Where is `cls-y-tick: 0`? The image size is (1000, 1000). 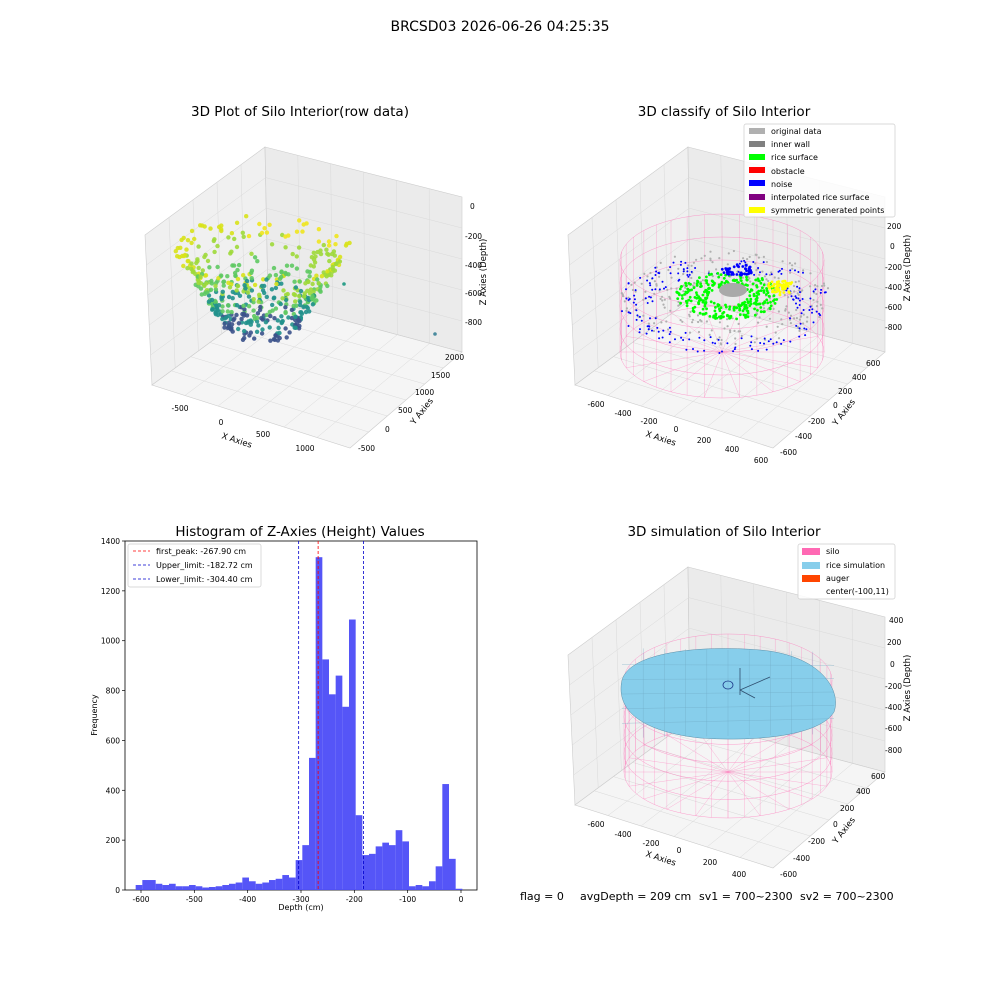
cls-y-tick: 0 is located at coordinates (835, 405).